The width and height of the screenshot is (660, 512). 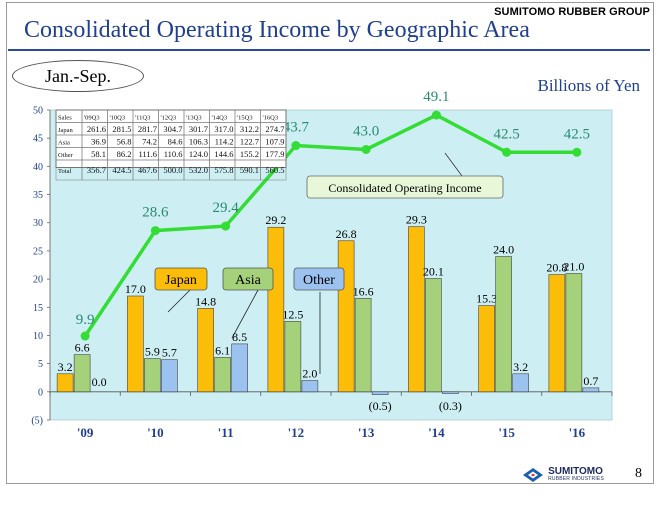 What do you see at coordinates (172, 170) in the screenshot?
I see `table-cell-text: 500.0` at bounding box center [172, 170].